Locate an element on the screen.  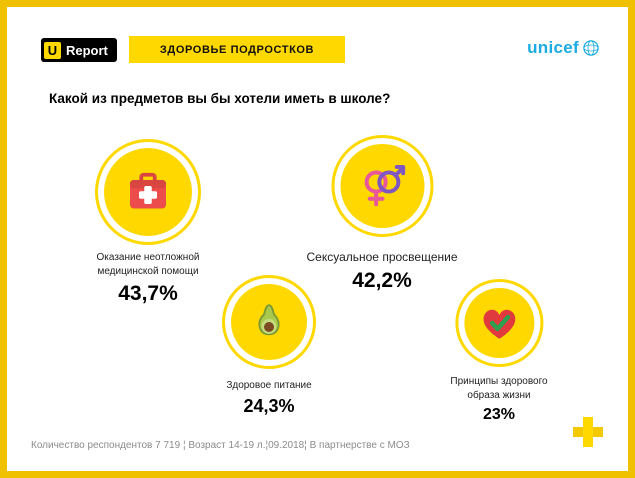
ureport-logo: U Report is located at coordinates (79, 50).